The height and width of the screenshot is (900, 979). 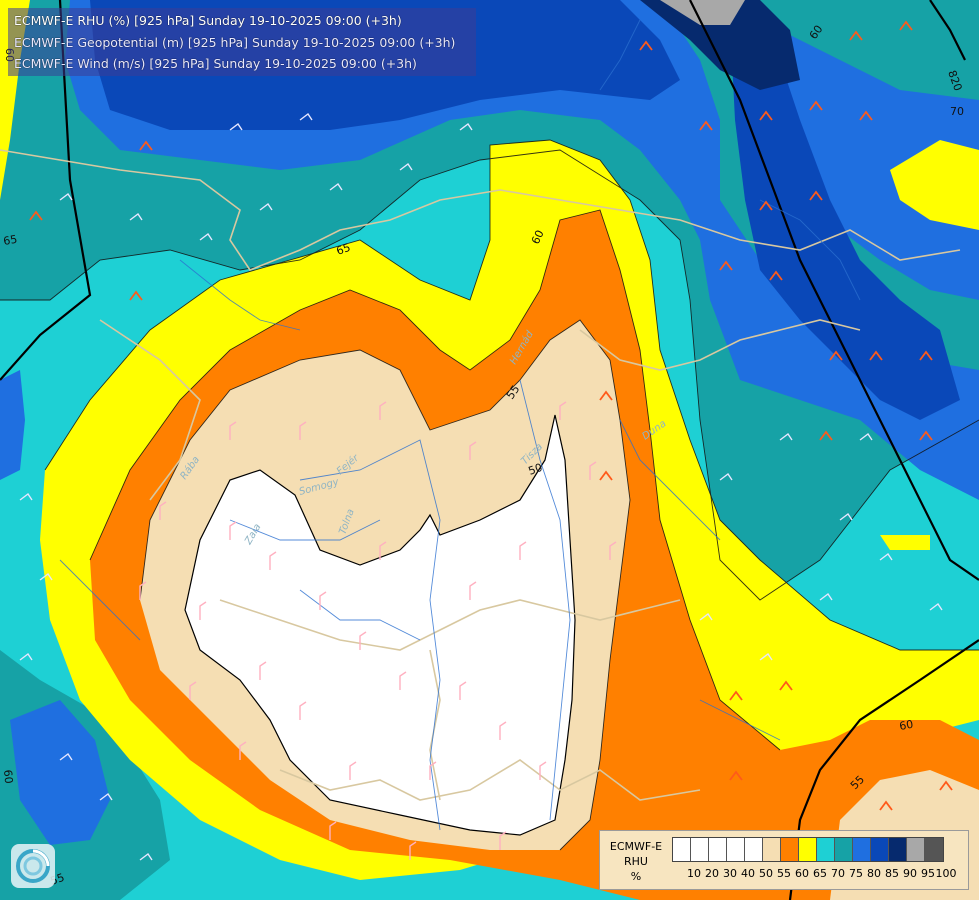 What do you see at coordinates (636, 846) in the screenshot?
I see `legend-model: ECMWF-E` at bounding box center [636, 846].